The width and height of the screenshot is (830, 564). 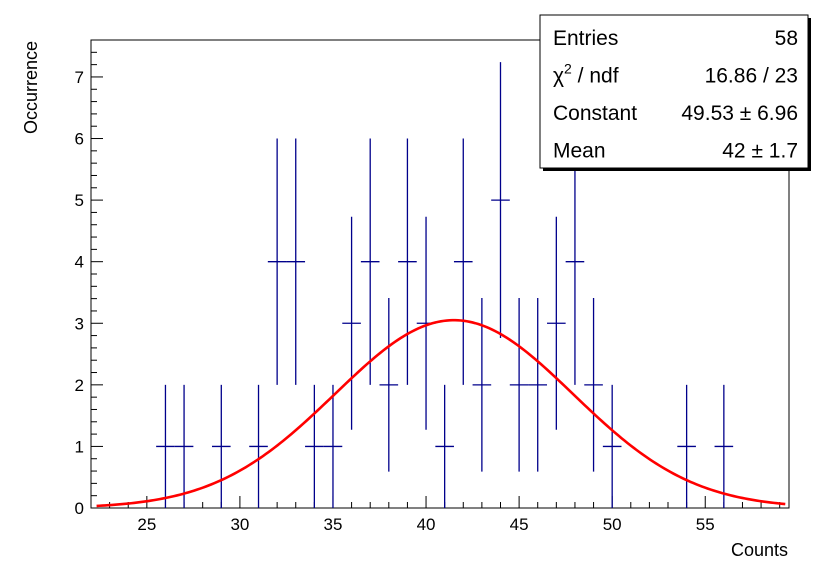 I want to click on stats-box-frame, so click(x=674, y=91).